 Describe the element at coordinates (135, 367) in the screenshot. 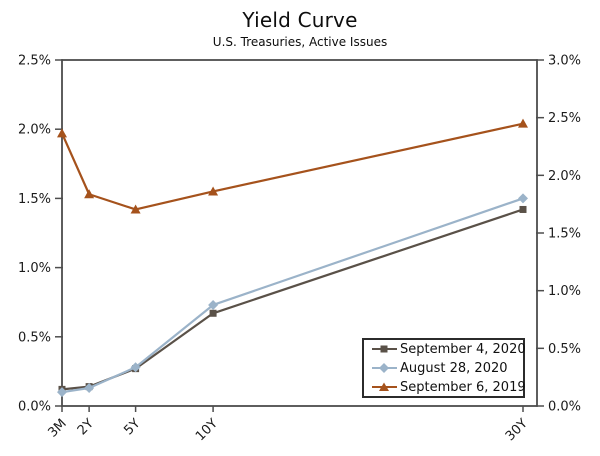

I see `data-point-august-28-2020-5Y` at that location.